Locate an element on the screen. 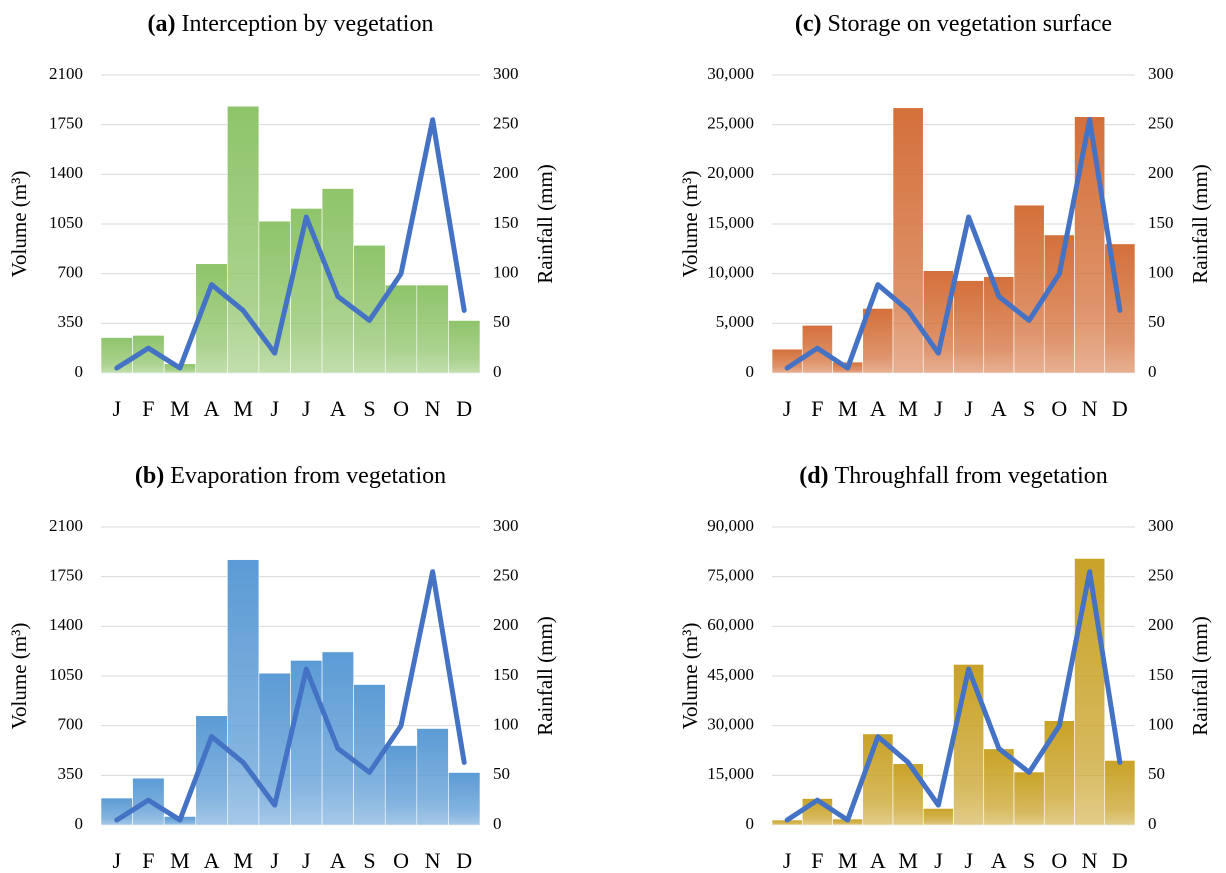  chart-title: (c) Storage on vegetation surface is located at coordinates (953, 24).